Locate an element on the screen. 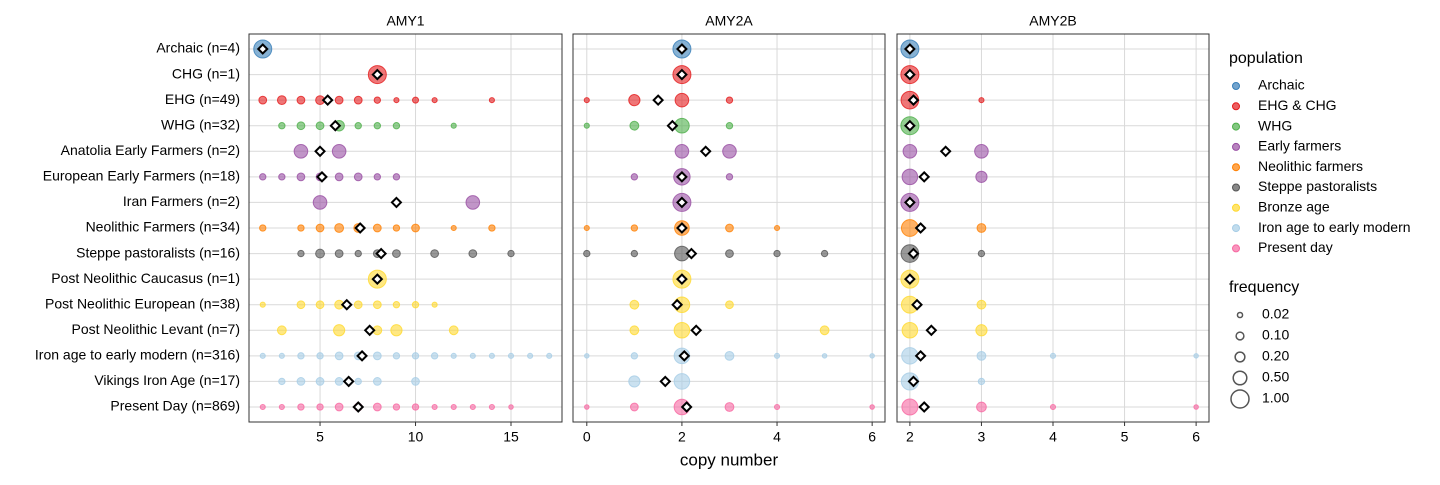 This screenshot has height=485, width=1440. x-tick-label: 4 is located at coordinates (1053, 437).